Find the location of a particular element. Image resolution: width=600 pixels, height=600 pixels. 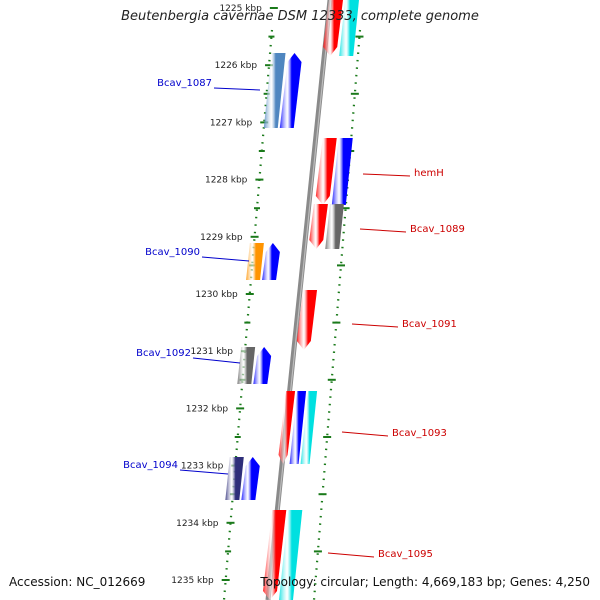

gene-feature: Bcav_1095 is located at coordinates (348, 555).